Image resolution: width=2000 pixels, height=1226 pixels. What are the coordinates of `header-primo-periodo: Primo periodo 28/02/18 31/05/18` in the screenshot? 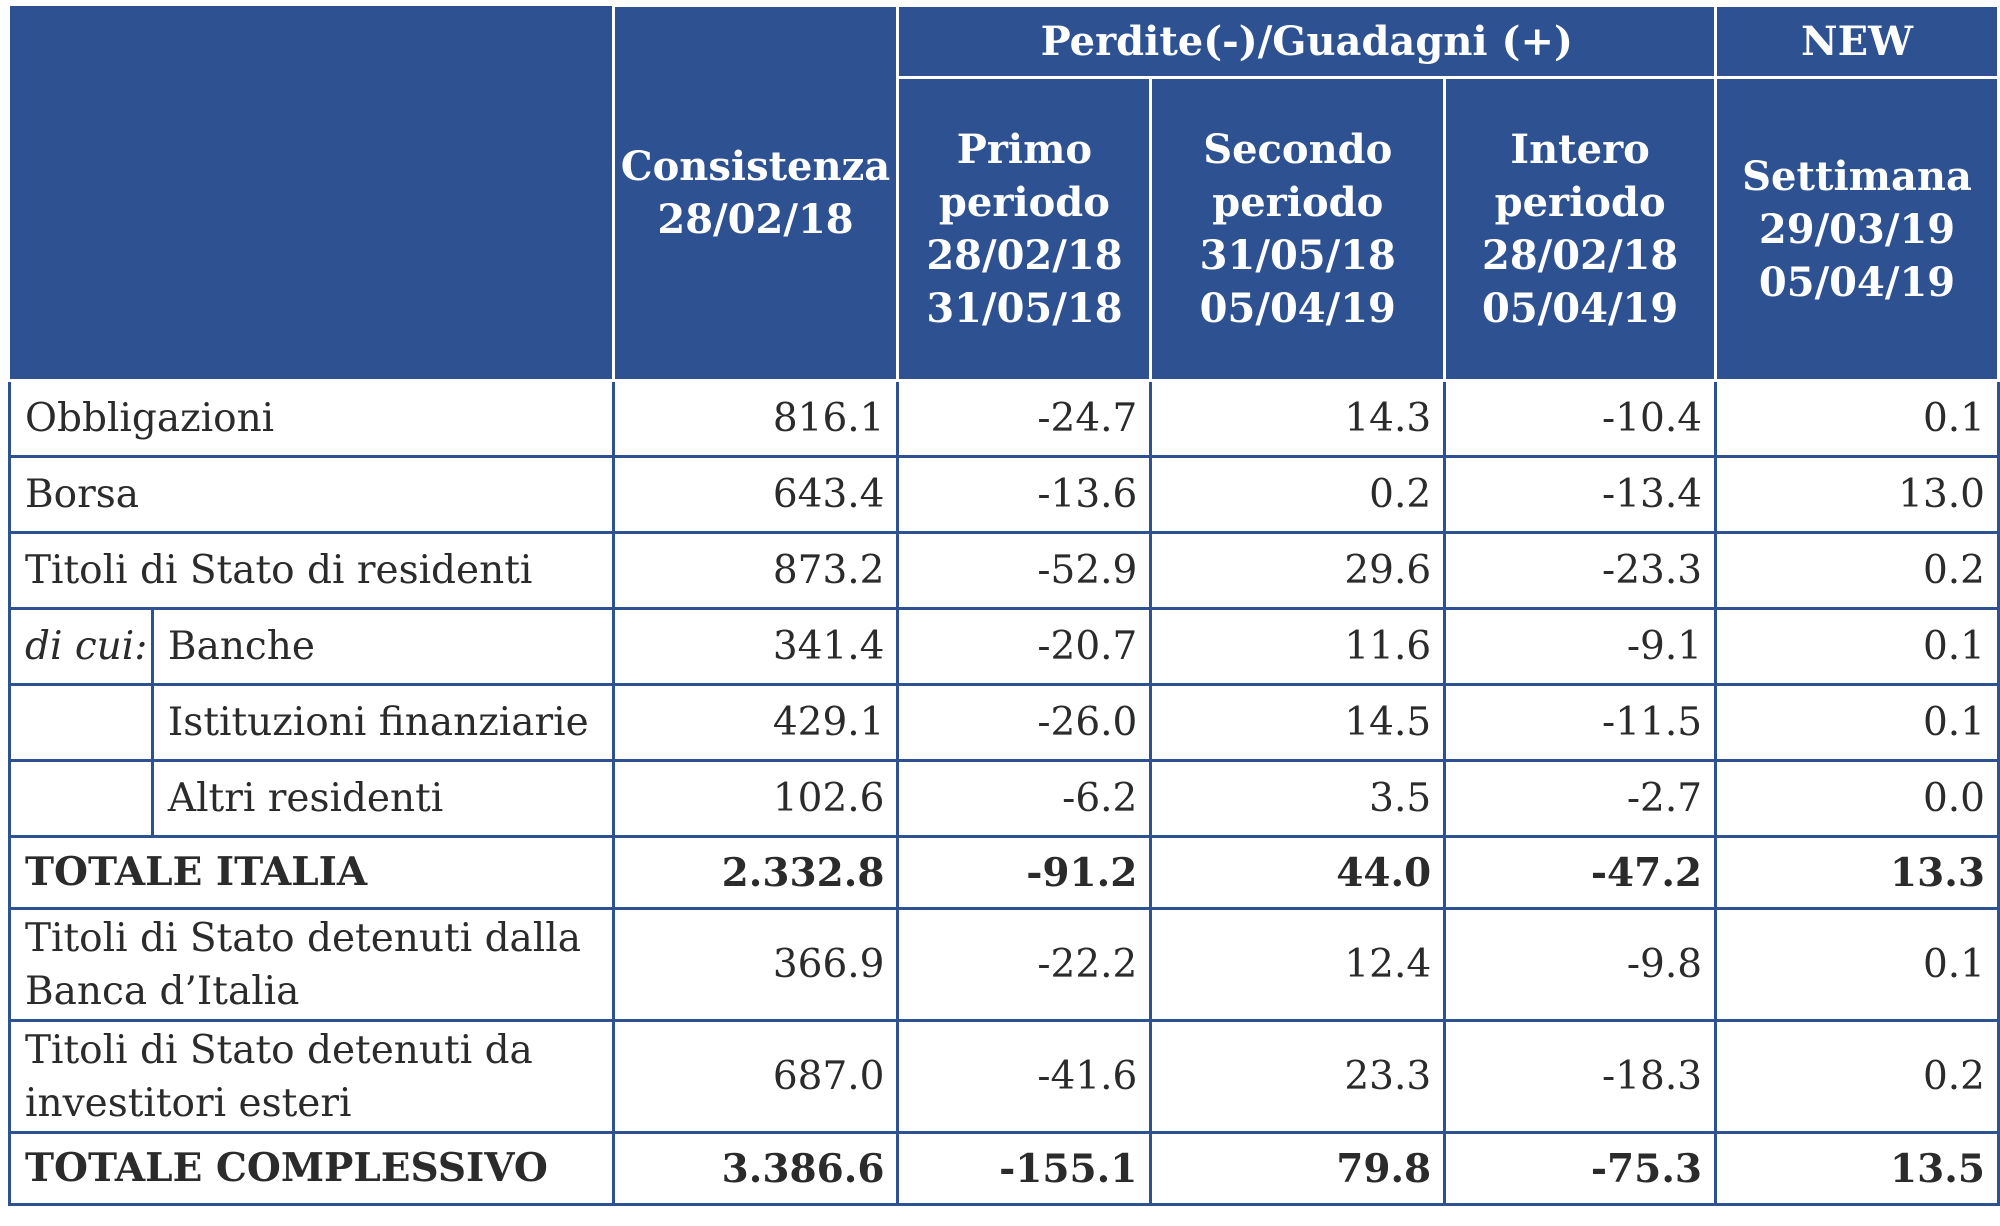 It's located at (1024, 229).